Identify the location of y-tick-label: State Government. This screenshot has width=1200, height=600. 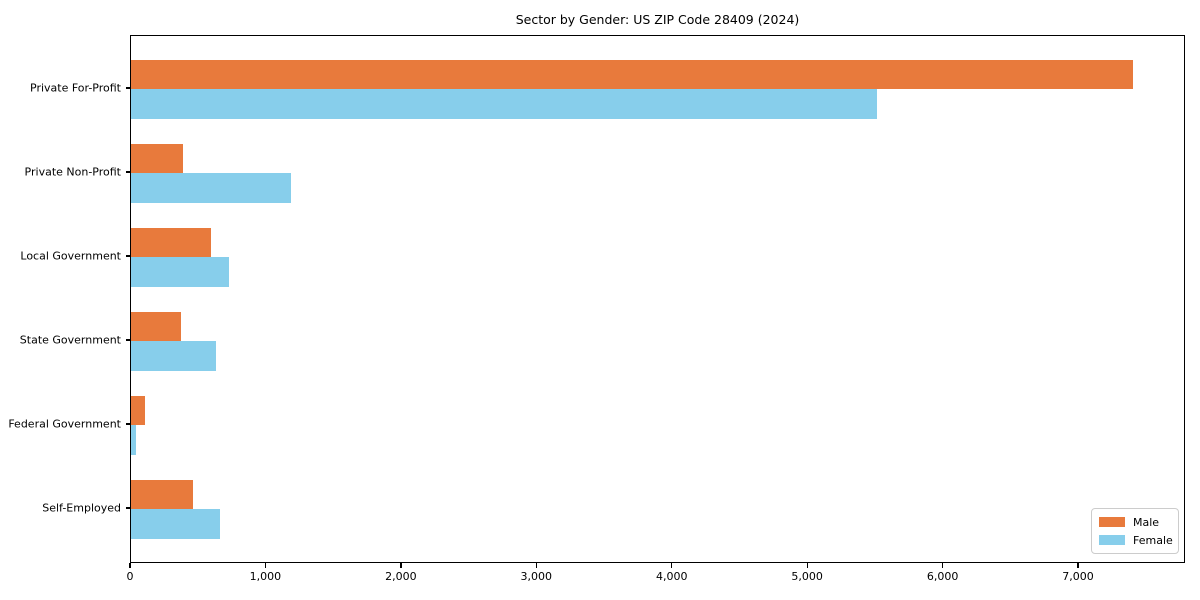
(70, 340).